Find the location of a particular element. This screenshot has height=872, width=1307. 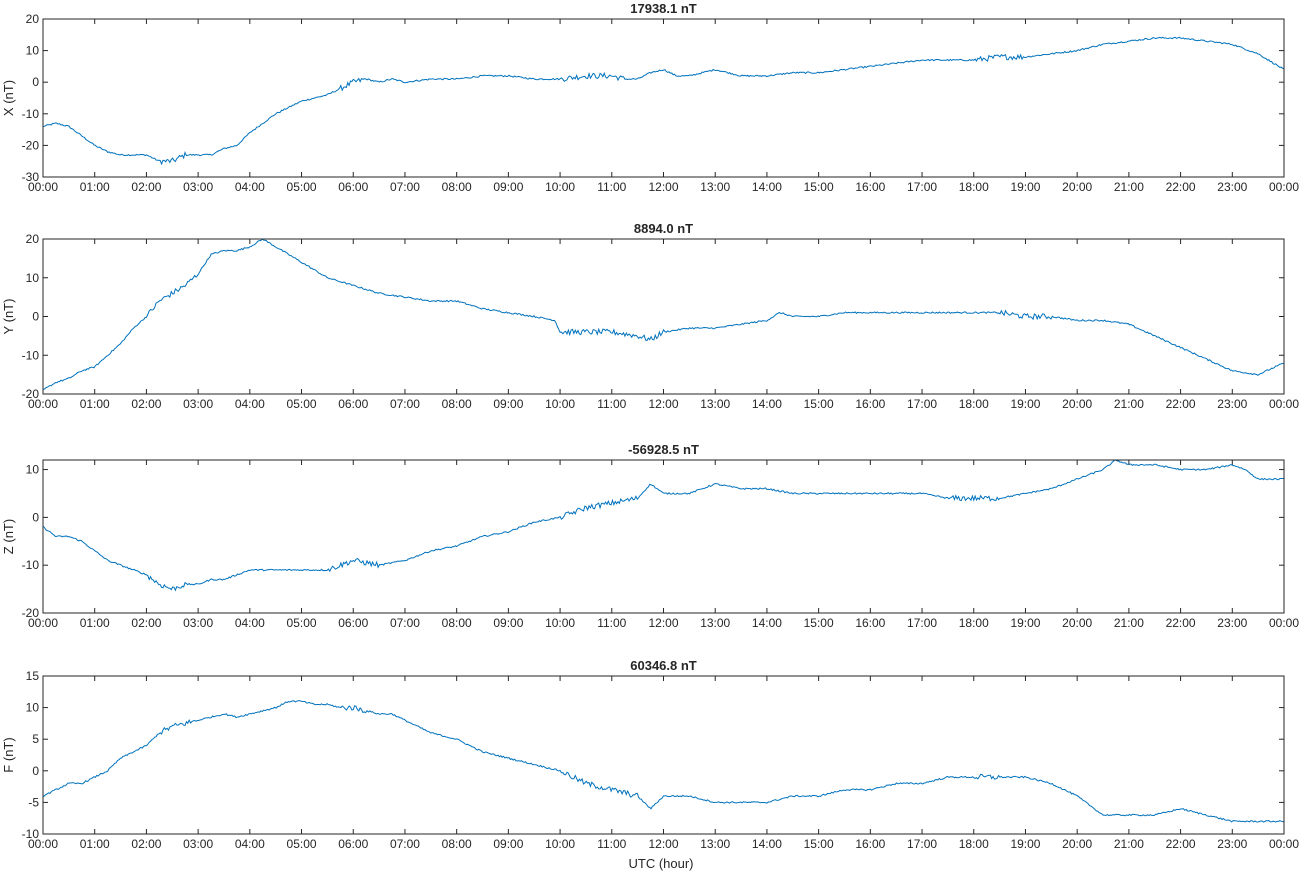

panel-title: 17938.1 nT is located at coordinates (663, 8).